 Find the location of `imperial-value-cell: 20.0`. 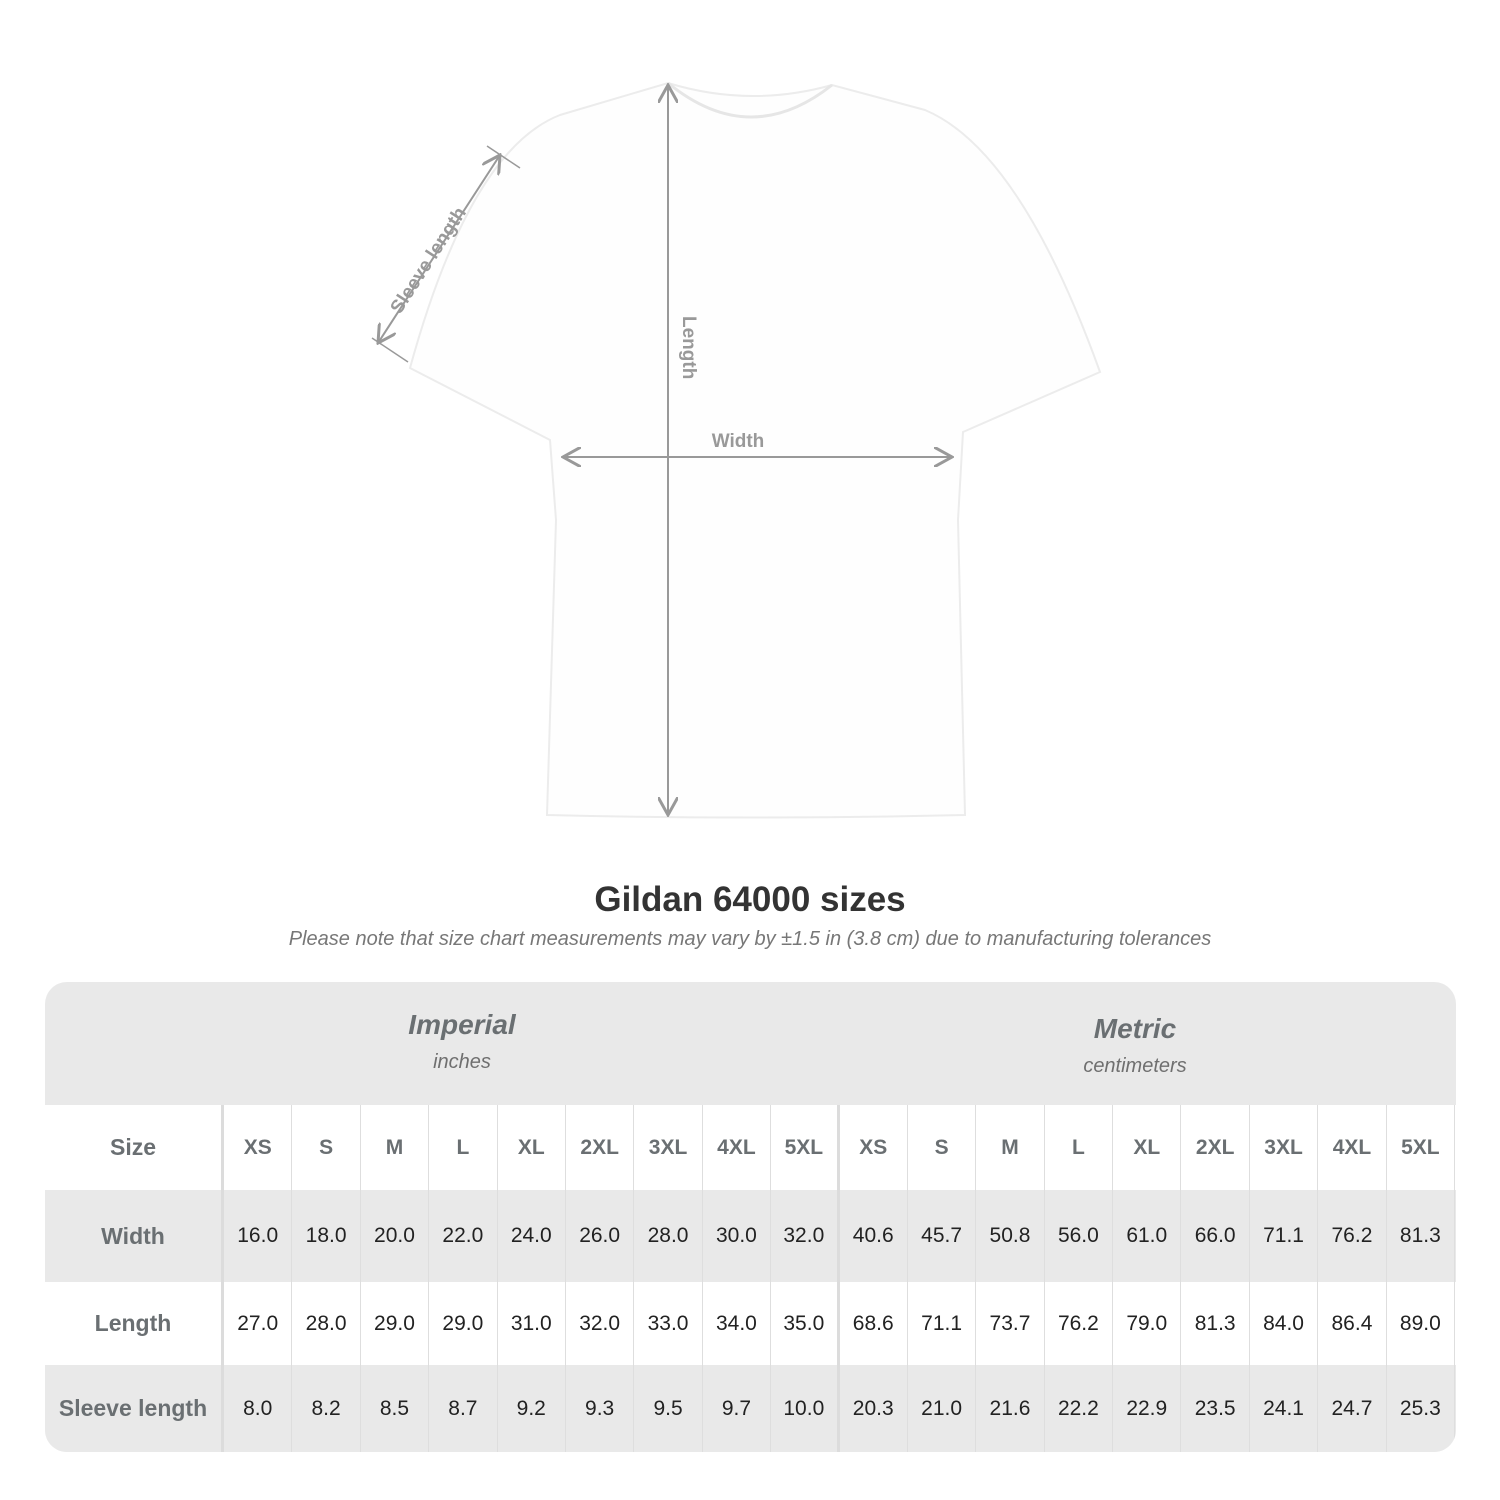

imperial-value-cell: 20.0 is located at coordinates (395, 1236).